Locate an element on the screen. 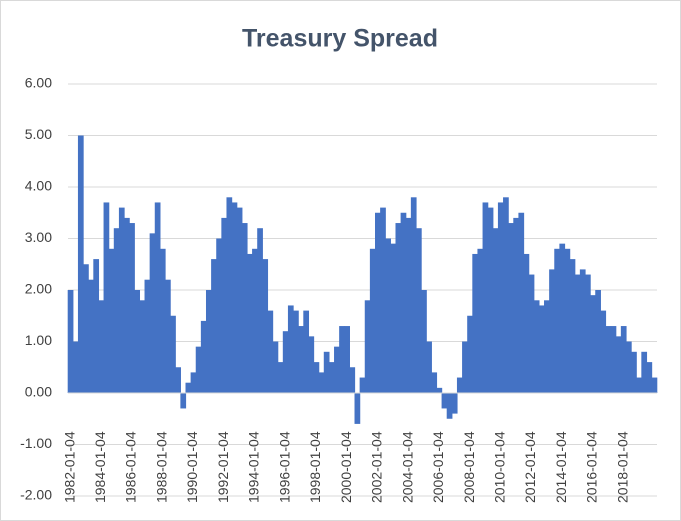  x-tick-label: 2000-01-04 is located at coordinates (346, 467).